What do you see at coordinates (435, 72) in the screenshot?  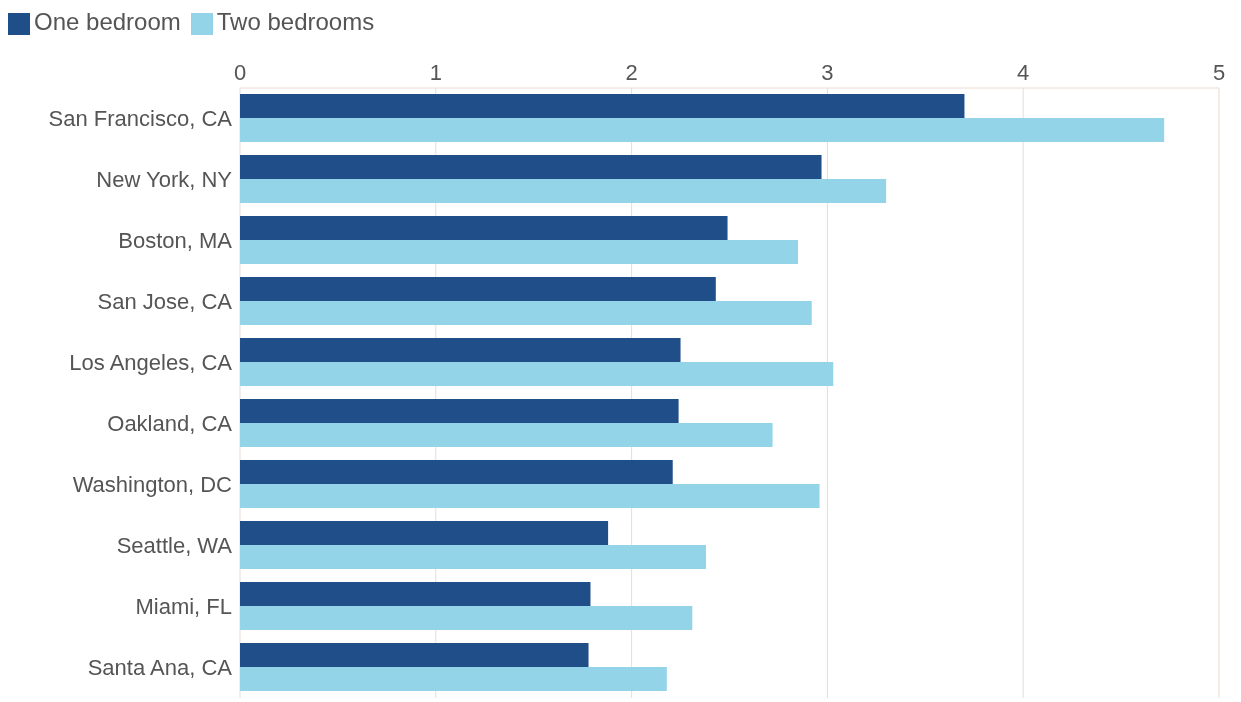 I see `x-tick-label: 1` at bounding box center [435, 72].